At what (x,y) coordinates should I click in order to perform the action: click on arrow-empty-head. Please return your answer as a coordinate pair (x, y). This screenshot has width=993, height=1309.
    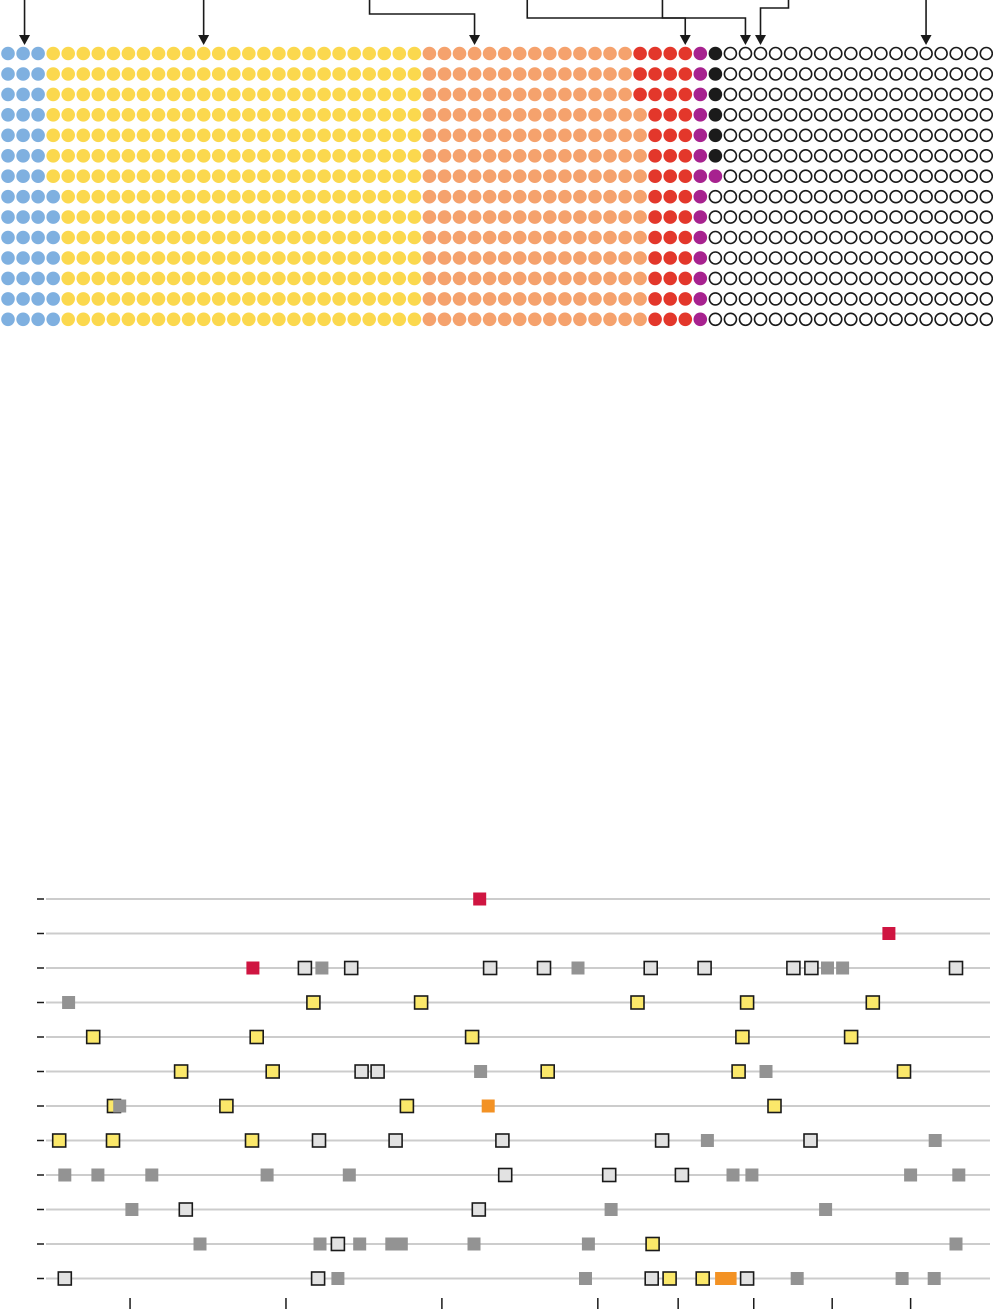
    Looking at the image, I should click on (926, 40).